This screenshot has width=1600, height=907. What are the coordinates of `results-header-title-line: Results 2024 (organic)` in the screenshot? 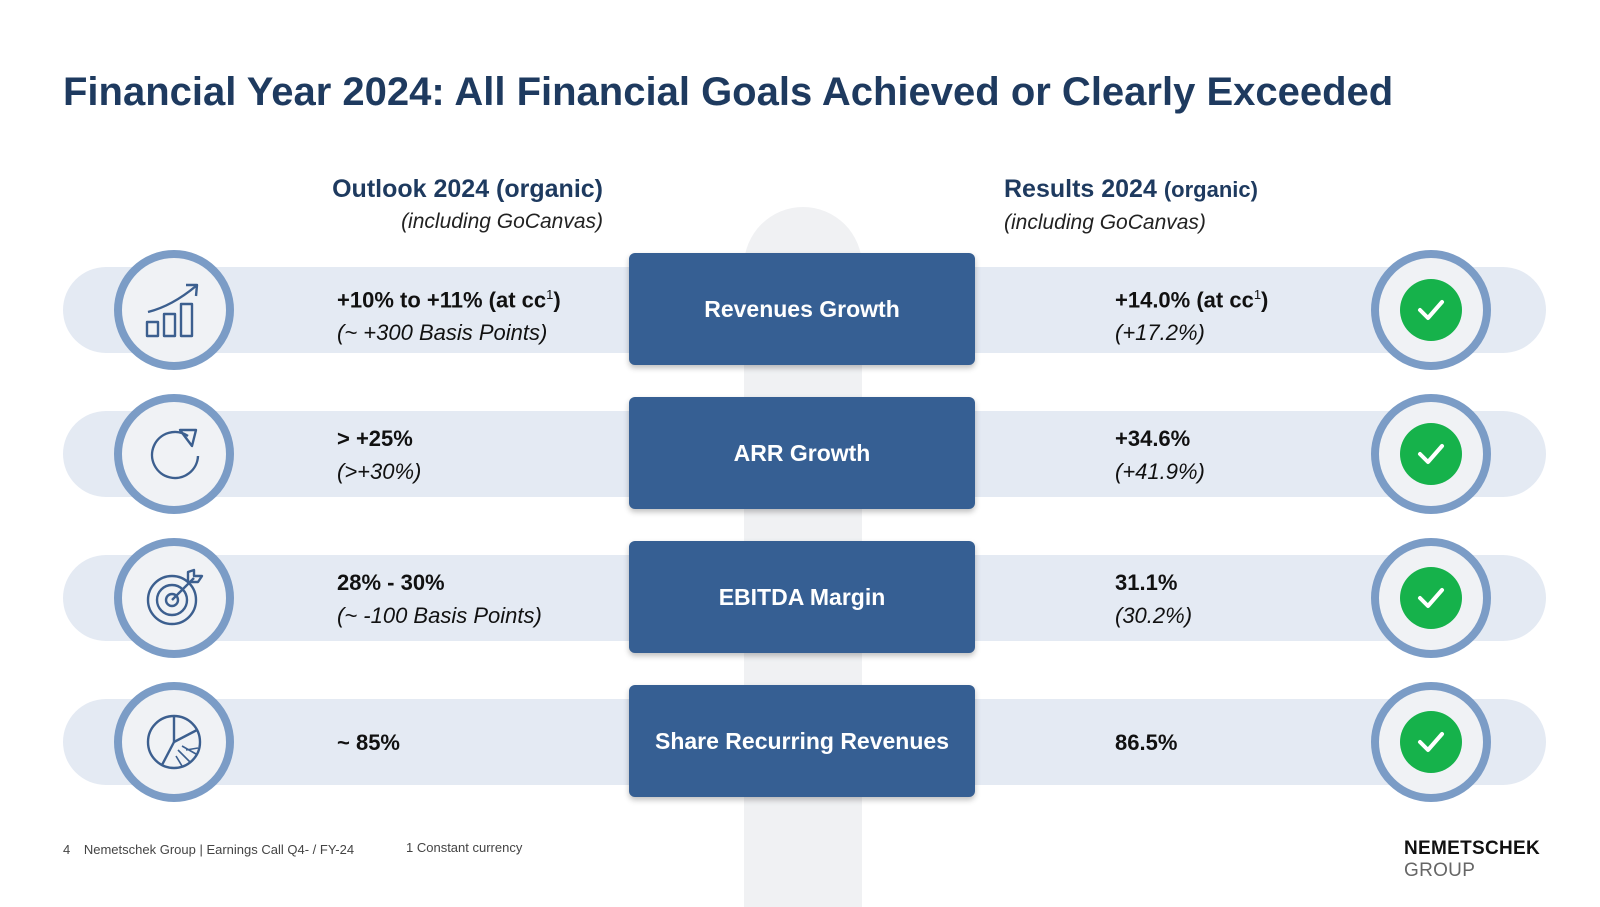 It's located at (1174, 189).